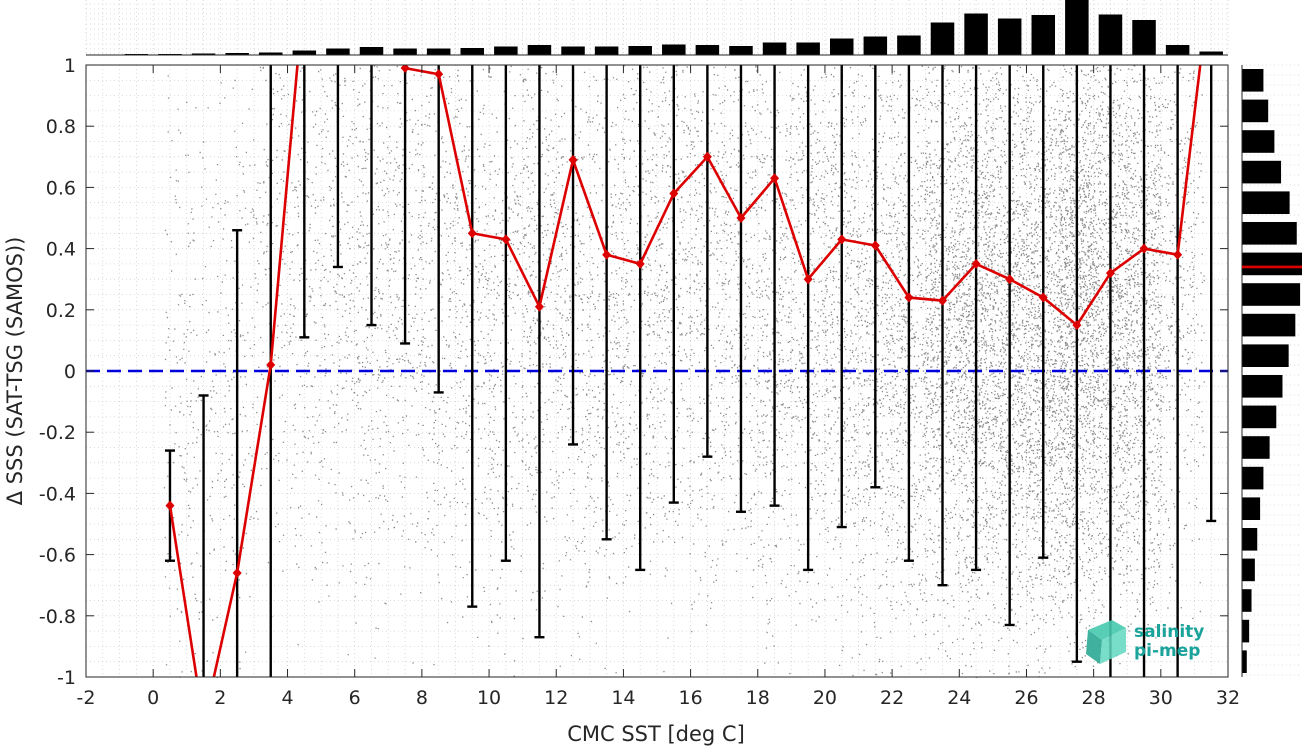 The image size is (1302, 747). What do you see at coordinates (61, 188) in the screenshot?
I see `y-tick-label: 0.6` at bounding box center [61, 188].